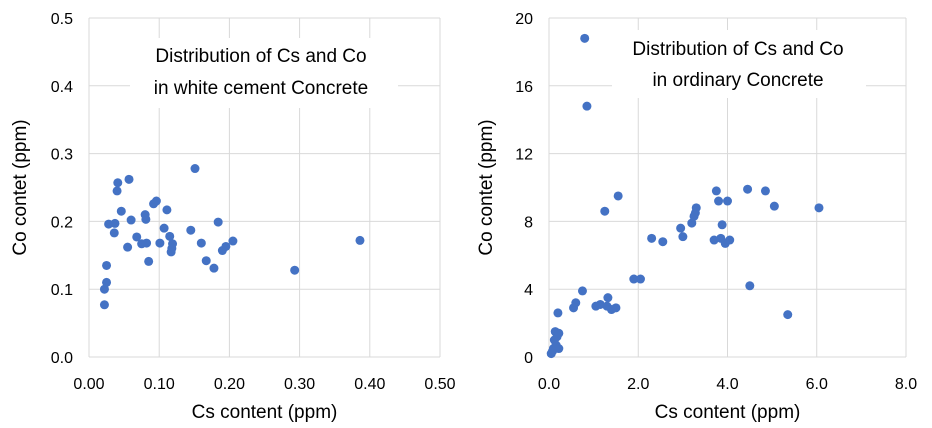 This screenshot has height=428, width=932. I want to click on x-tick-label: 0.0, so click(549, 384).